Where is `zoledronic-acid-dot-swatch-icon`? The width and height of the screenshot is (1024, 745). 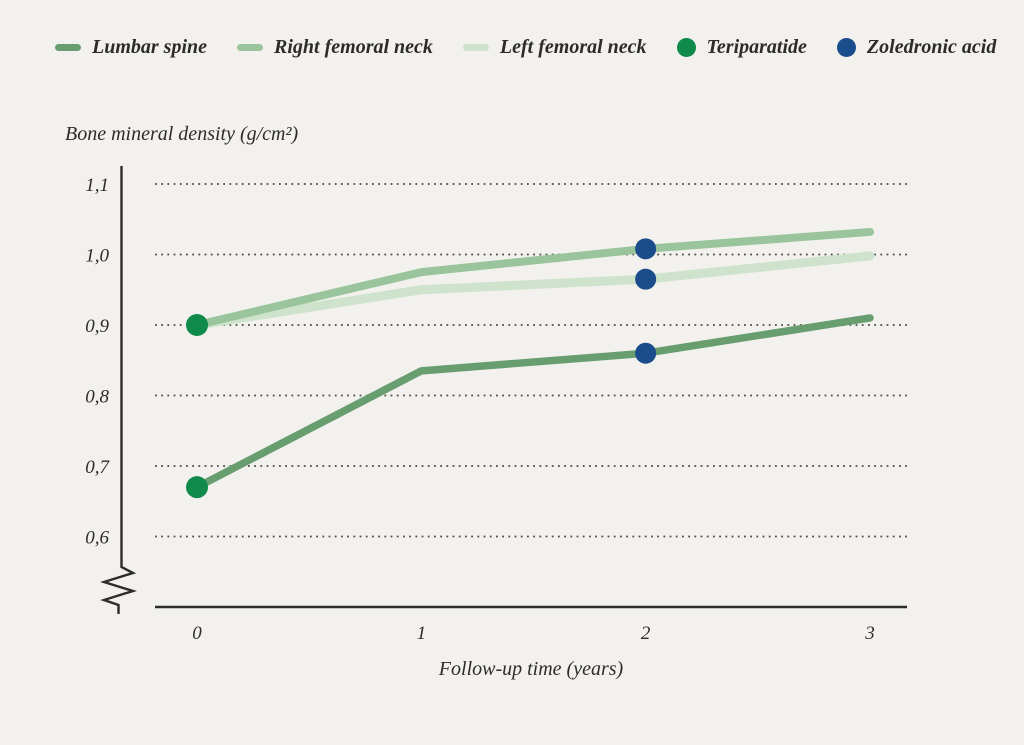 zoledronic-acid-dot-swatch-icon is located at coordinates (846, 47).